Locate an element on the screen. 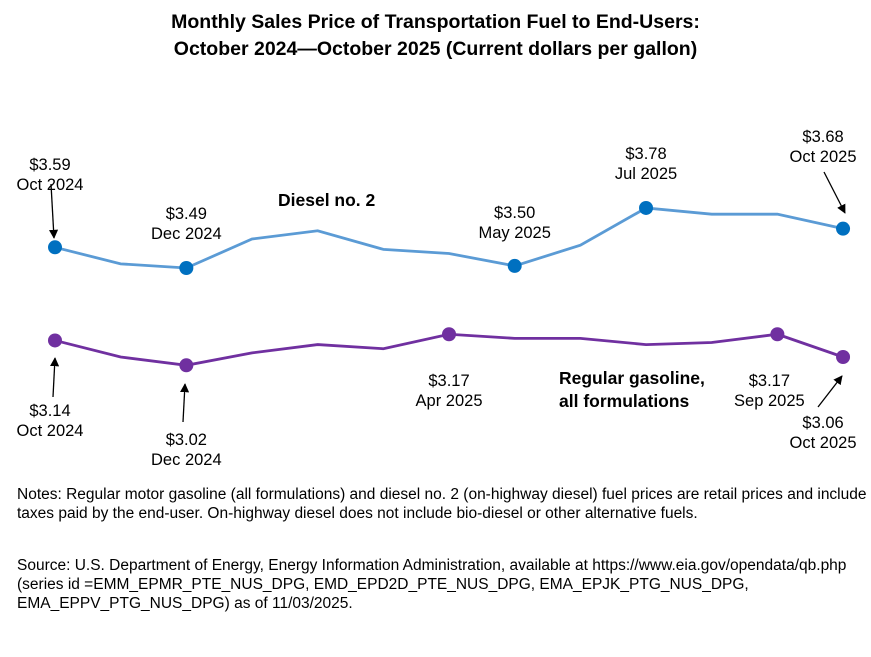 The height and width of the screenshot is (657, 871). annotation-date: Apr 2025 is located at coordinates (449, 401).